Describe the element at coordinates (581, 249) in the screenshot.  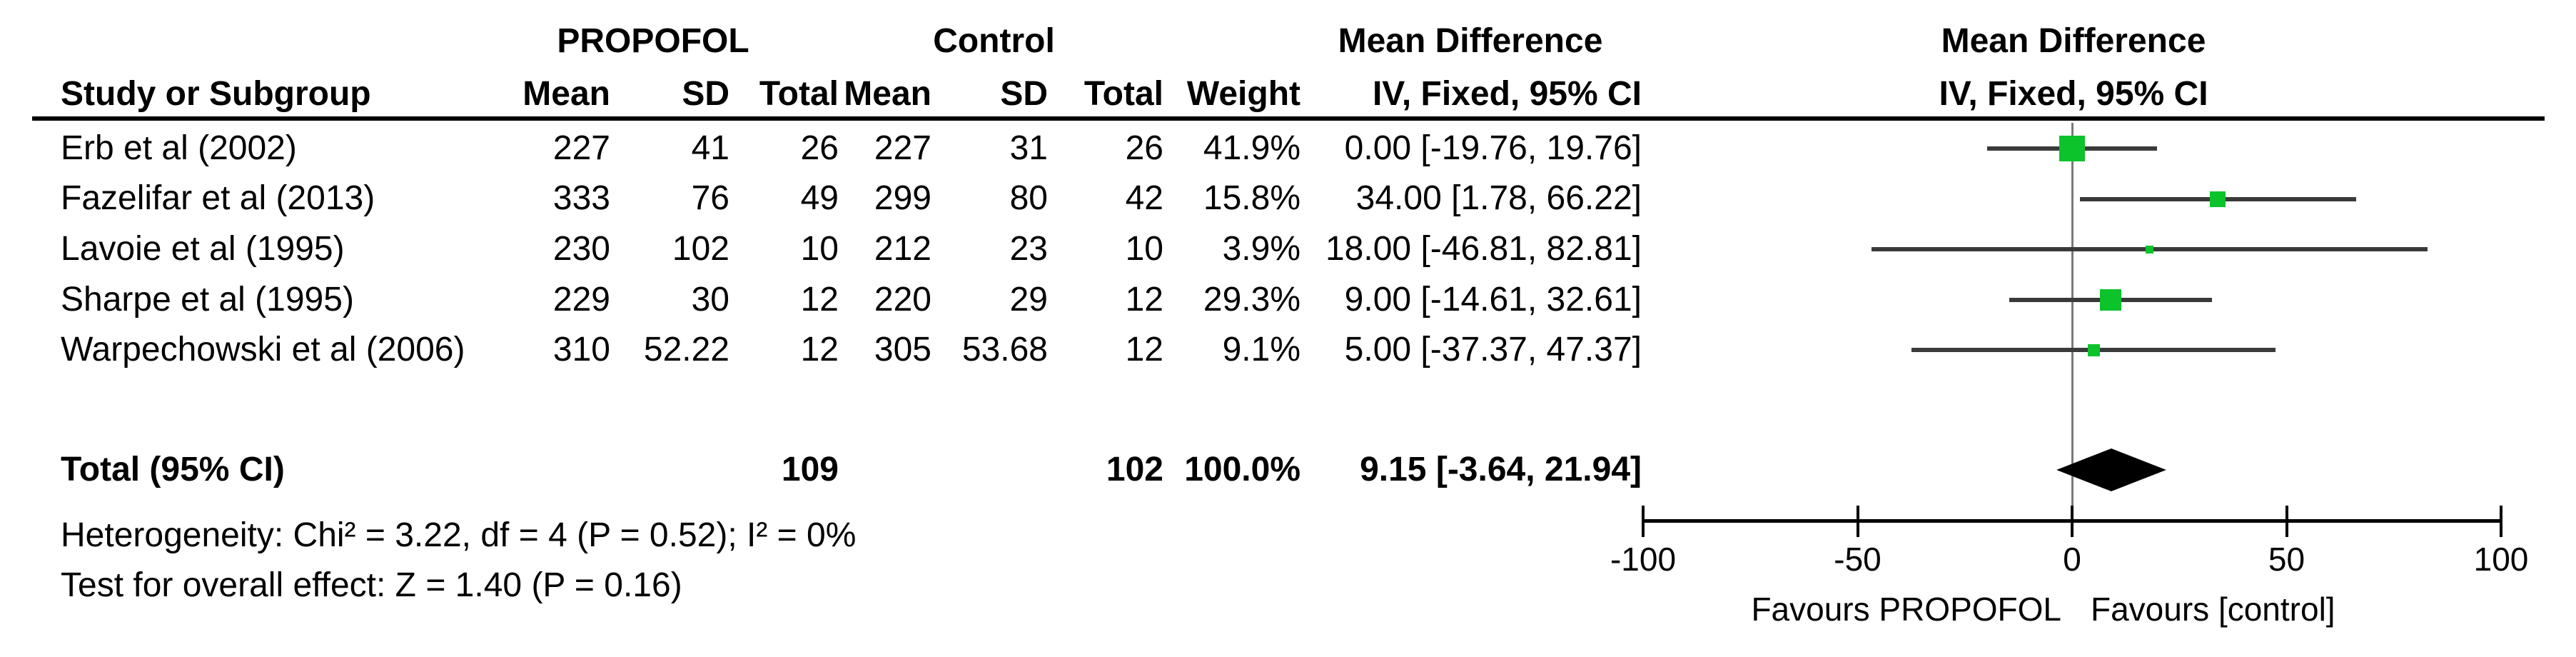
I see `mean-propofol: 230` at that location.